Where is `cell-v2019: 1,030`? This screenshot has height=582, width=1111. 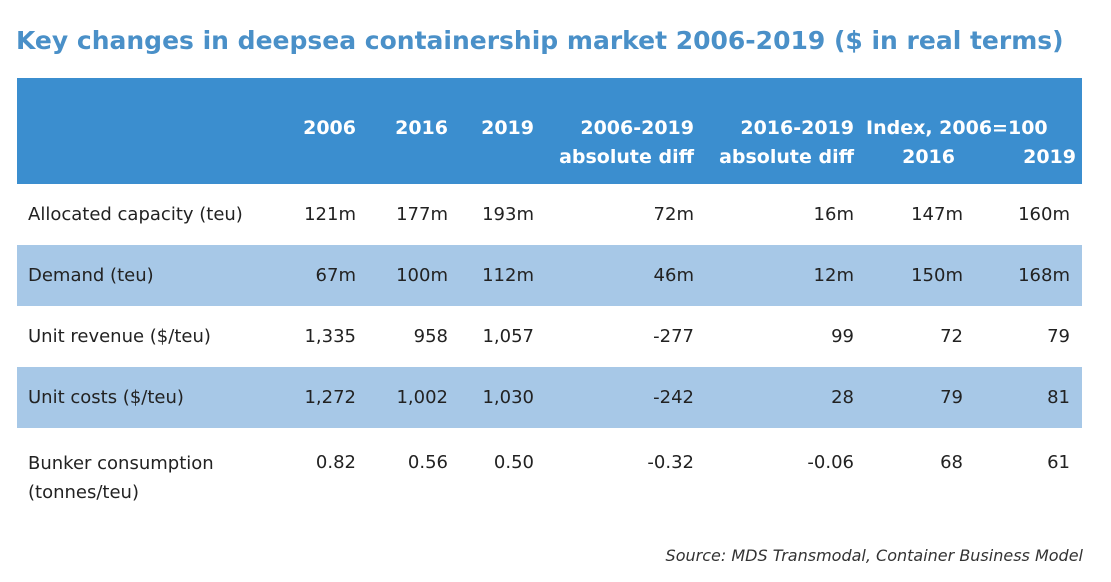
cell-v2019: 1,030 is located at coordinates (508, 397).